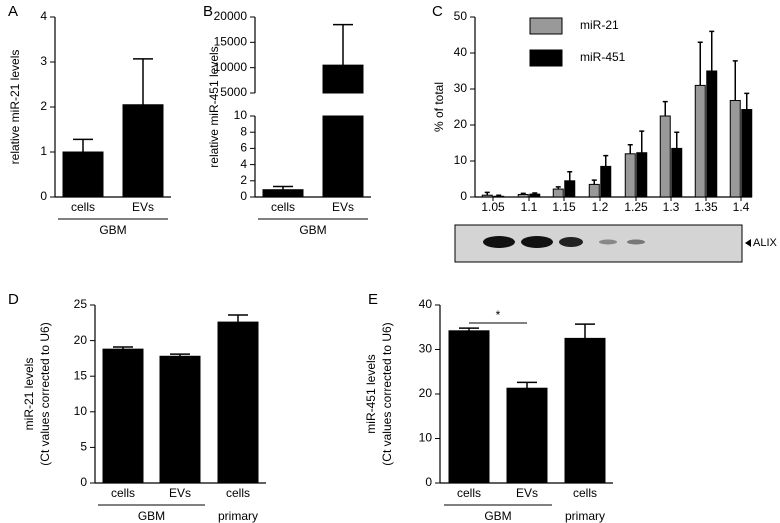 Image resolution: width=780 pixels, height=523 pixels. I want to click on western-blot: ALIX, so click(616, 243).